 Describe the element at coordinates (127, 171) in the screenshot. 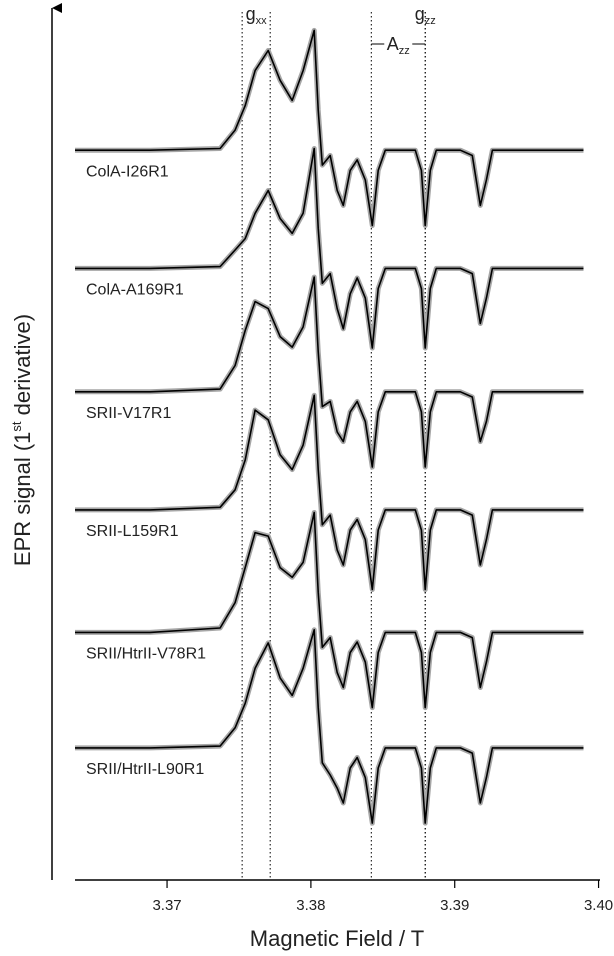

I see `spectrum-label: ColA-I26R1` at that location.